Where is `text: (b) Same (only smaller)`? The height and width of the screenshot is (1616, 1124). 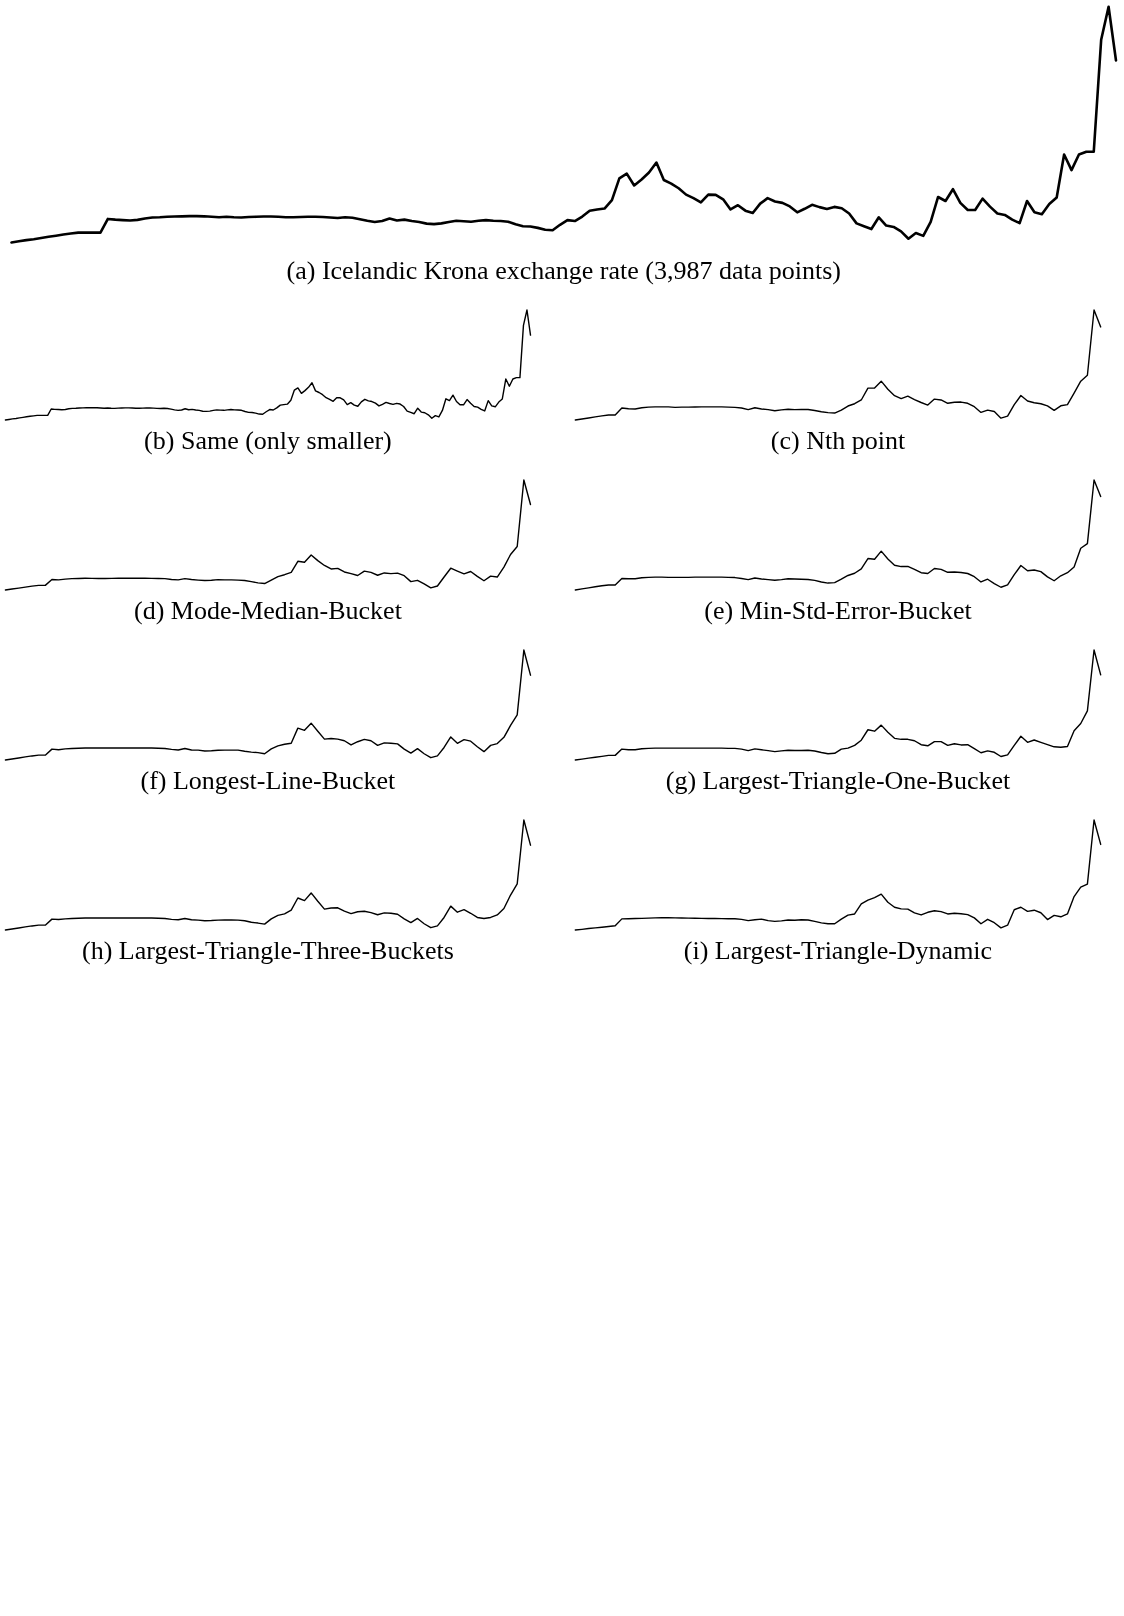 text: (b) Same (only smaller) is located at coordinates (268, 441).